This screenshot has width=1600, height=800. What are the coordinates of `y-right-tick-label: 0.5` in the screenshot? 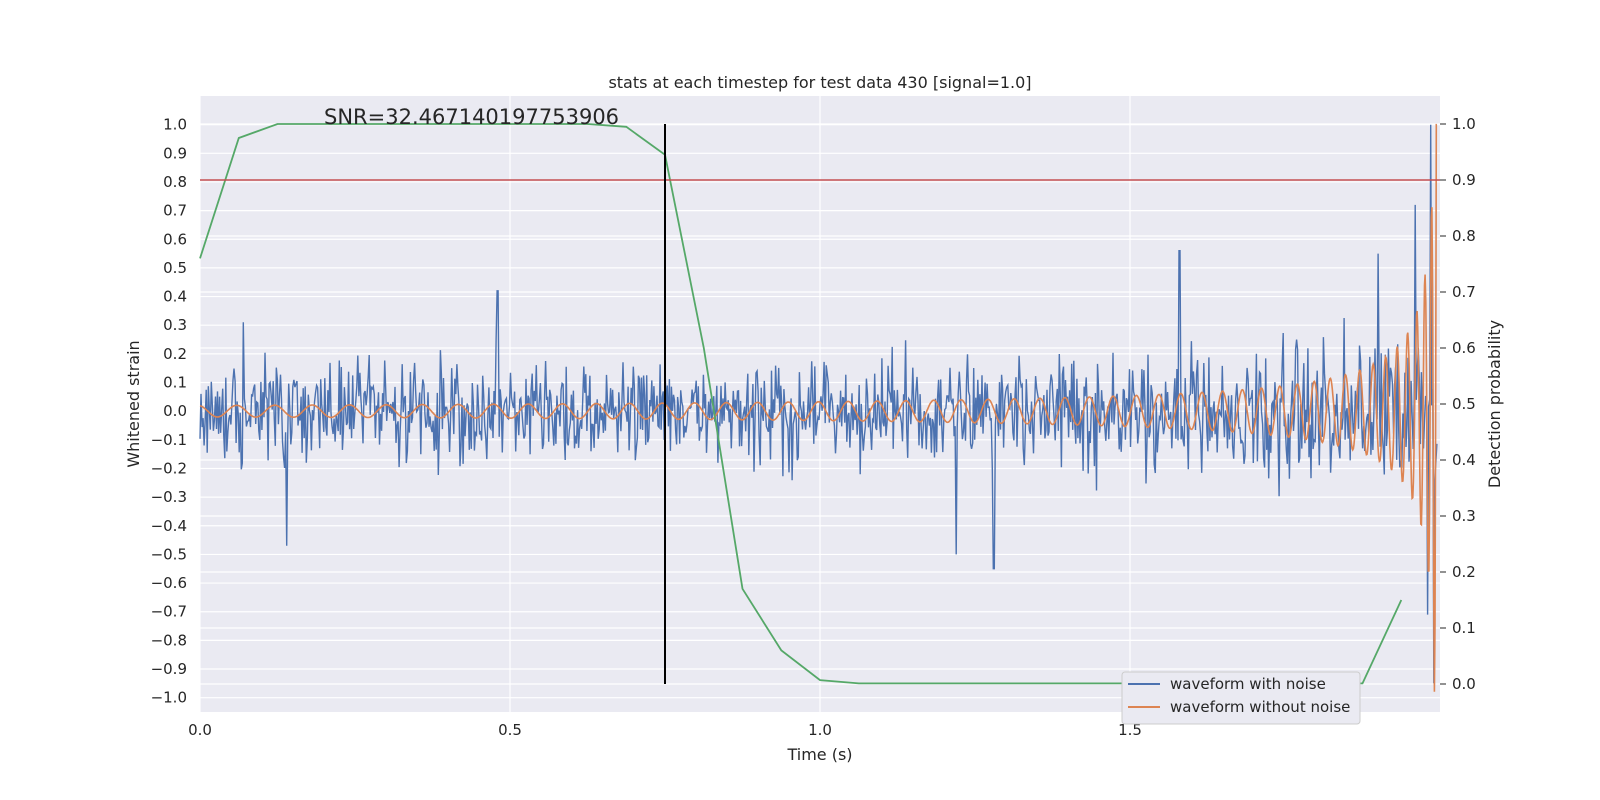 It's located at (1464, 404).